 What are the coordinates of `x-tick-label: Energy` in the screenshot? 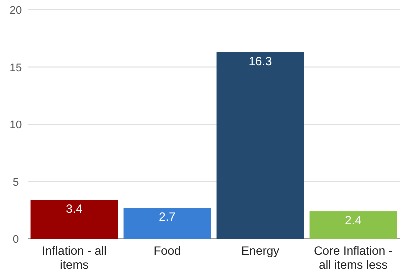 It's located at (260, 251).